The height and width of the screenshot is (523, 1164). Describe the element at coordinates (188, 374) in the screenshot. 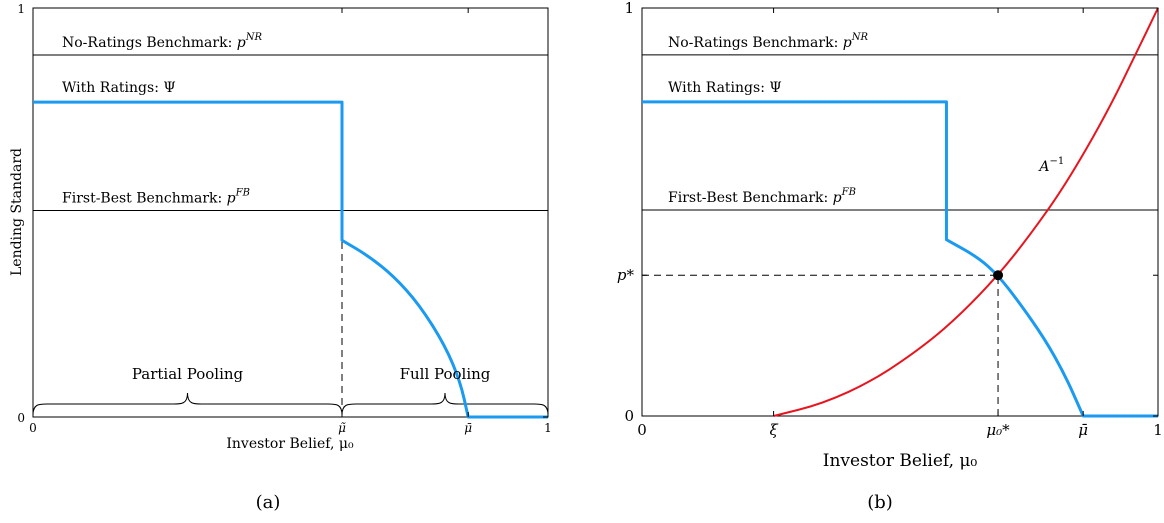

I see `brace-label-0: Partial Pooling` at that location.